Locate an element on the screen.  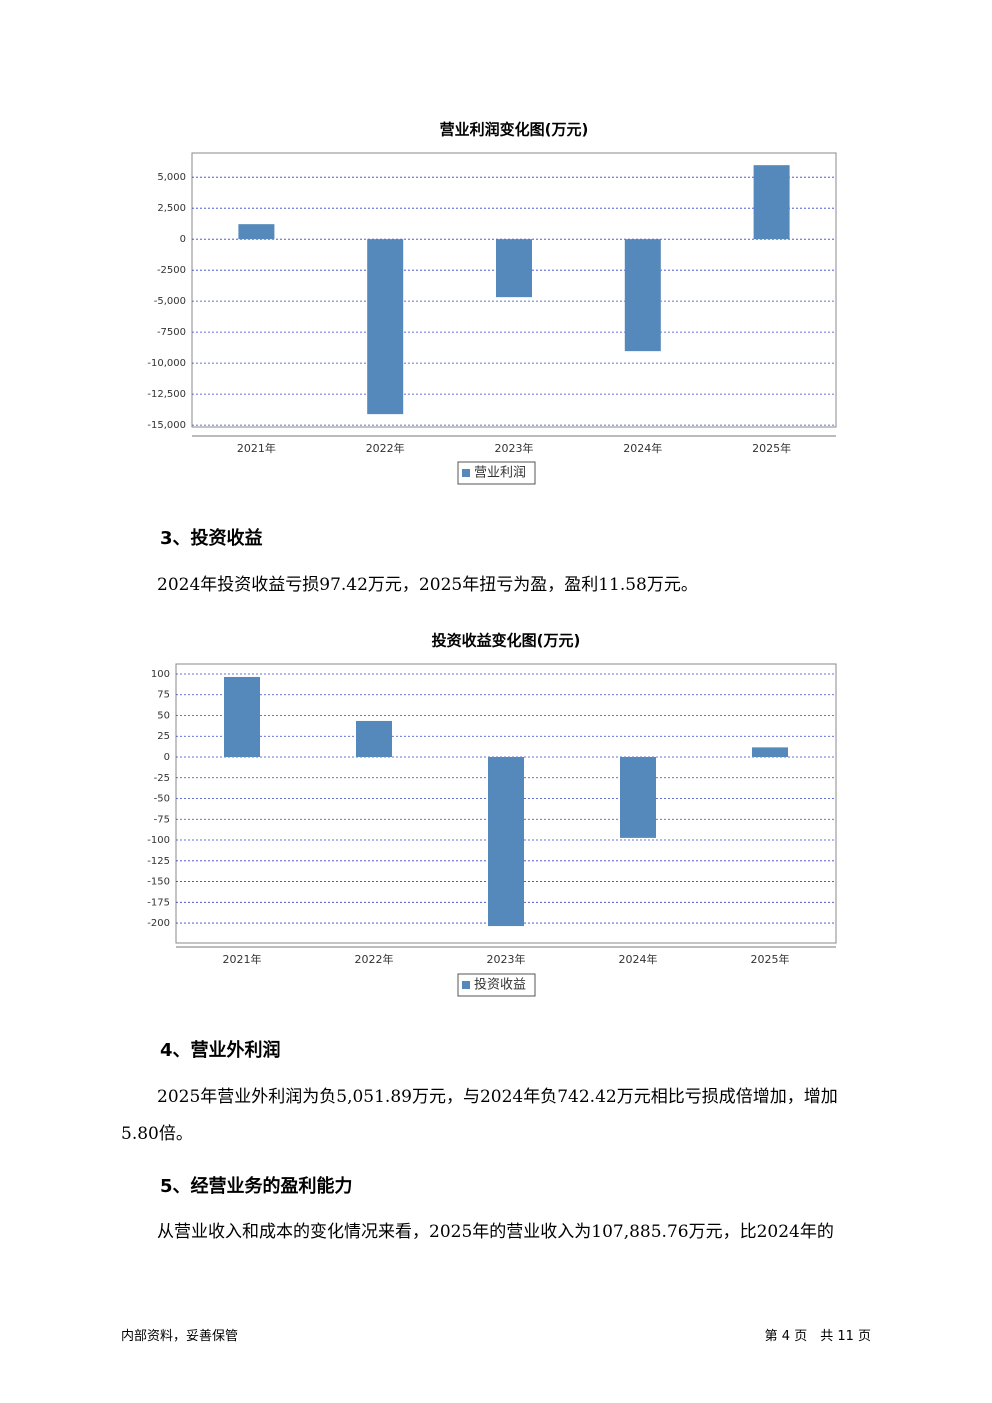
heading: 4、营业外利润 is located at coordinates (220, 1050).